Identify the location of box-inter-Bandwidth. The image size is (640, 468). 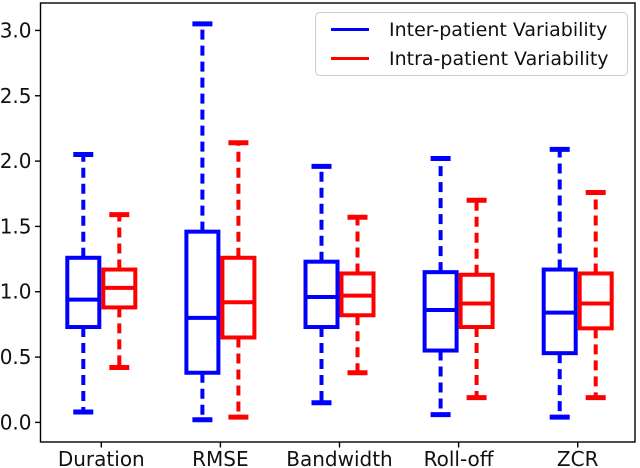
(321, 294).